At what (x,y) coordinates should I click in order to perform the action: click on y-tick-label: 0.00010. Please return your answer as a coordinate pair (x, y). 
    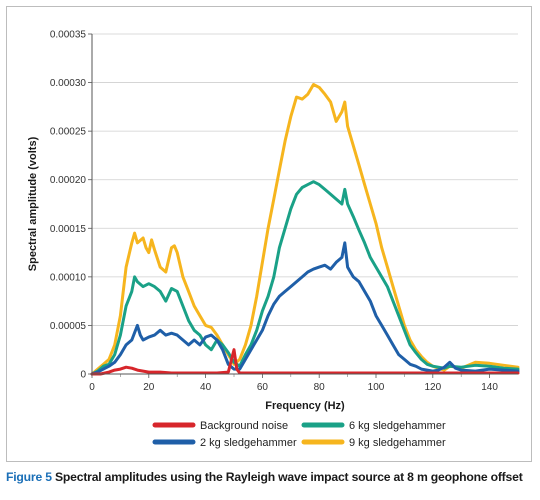
    Looking at the image, I should click on (68, 277).